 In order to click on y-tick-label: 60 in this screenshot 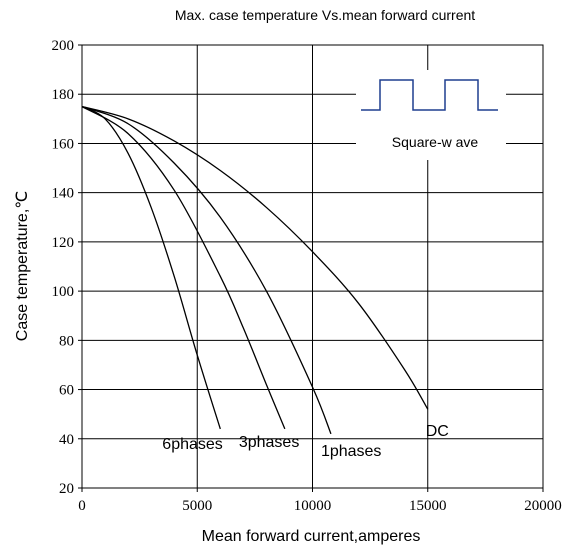, I will do `click(66, 391)`.